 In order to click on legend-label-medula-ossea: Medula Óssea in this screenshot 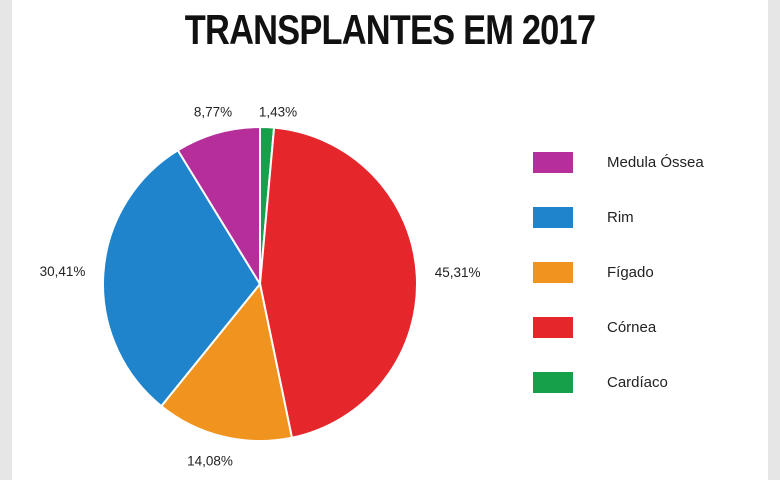, I will do `click(655, 162)`.